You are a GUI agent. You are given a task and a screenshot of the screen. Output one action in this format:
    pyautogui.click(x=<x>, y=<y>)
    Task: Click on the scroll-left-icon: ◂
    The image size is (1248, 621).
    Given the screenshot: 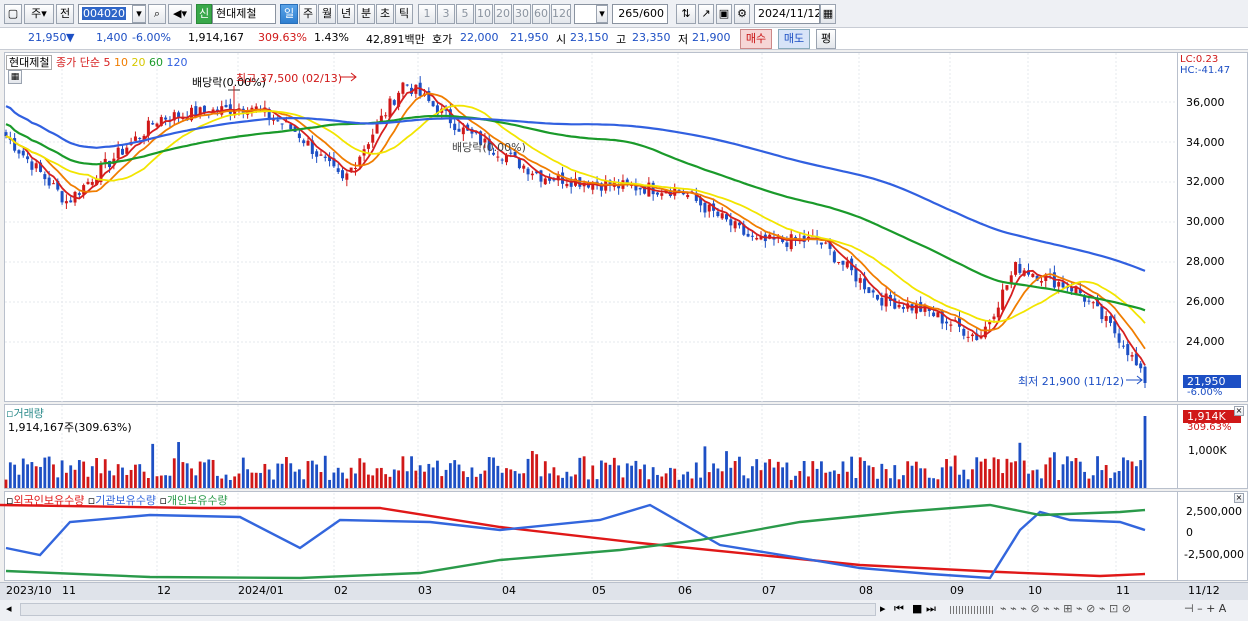 What is the action you would take?
    pyautogui.click(x=9, y=608)
    